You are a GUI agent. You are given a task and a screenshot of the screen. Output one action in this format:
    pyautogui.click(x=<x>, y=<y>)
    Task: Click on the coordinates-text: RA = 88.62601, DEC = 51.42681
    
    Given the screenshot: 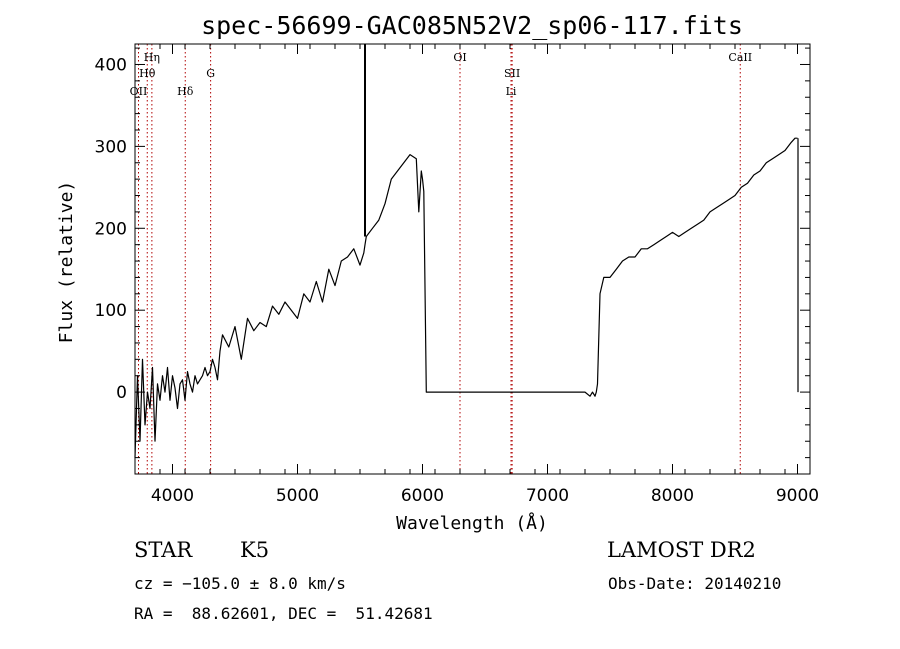 What is the action you would take?
    pyautogui.click(x=283, y=613)
    